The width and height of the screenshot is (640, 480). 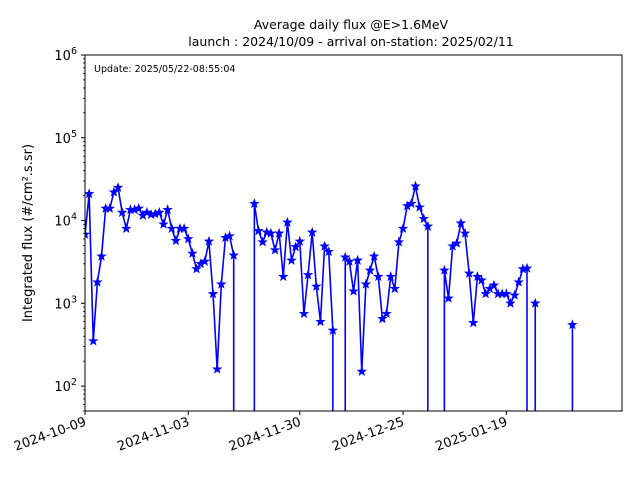 What do you see at coordinates (65, 55) in the screenshot?
I see `y-tick-label: 10⁶` at bounding box center [65, 55].